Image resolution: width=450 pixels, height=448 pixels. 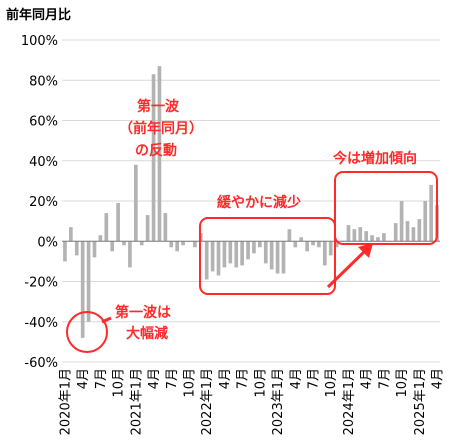 I want to click on annotation-gradual-decrease-group: 緩やかに減少, so click(x=267, y=244).